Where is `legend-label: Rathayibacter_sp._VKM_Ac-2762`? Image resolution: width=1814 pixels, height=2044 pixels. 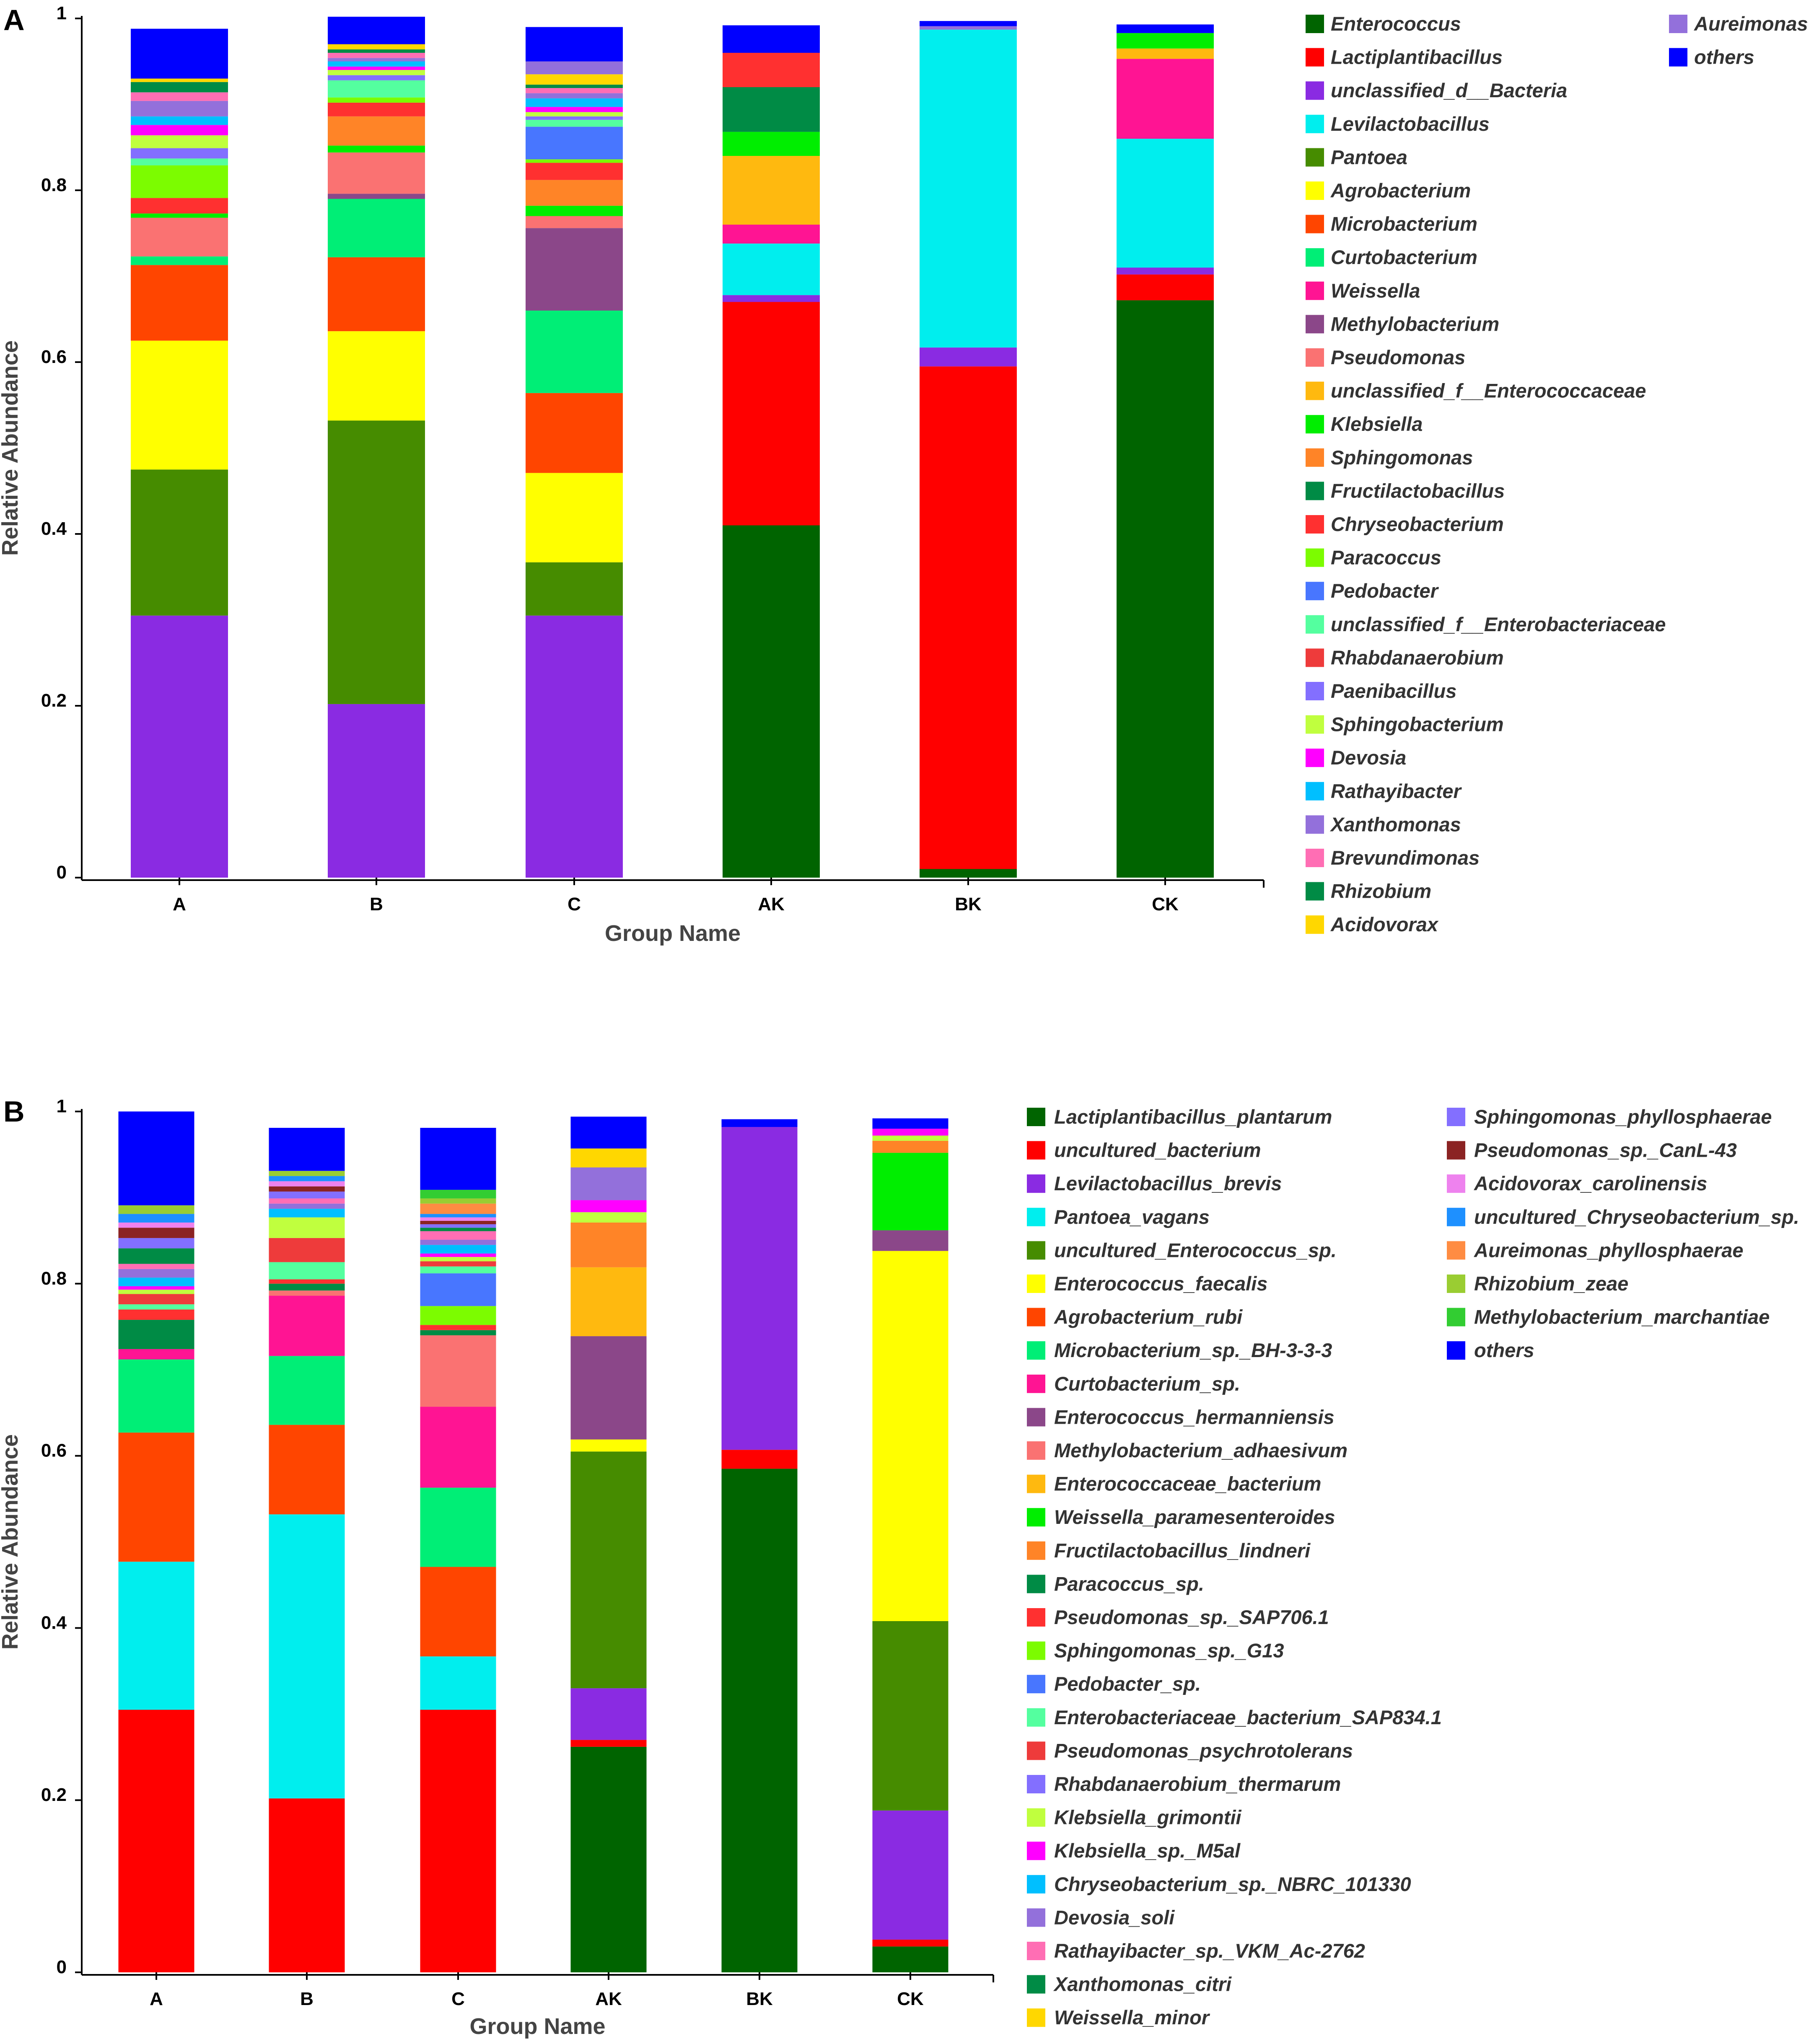
legend-label: Rathayibacter_sp._VKM_Ac-2762 is located at coordinates (1209, 1951).